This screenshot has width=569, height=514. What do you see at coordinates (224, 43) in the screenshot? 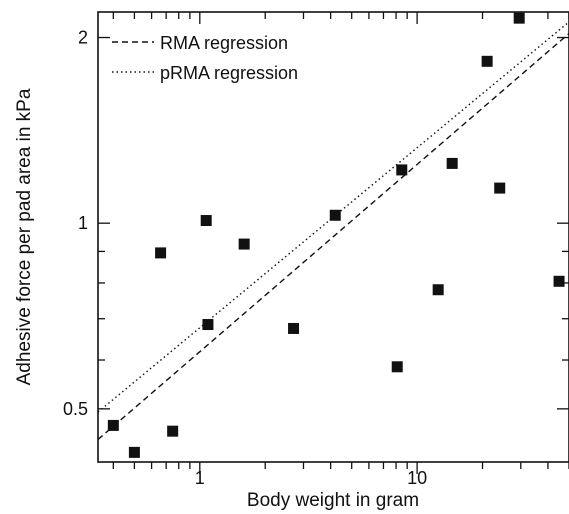
I see `legend-rma-label: RMA regression` at bounding box center [224, 43].